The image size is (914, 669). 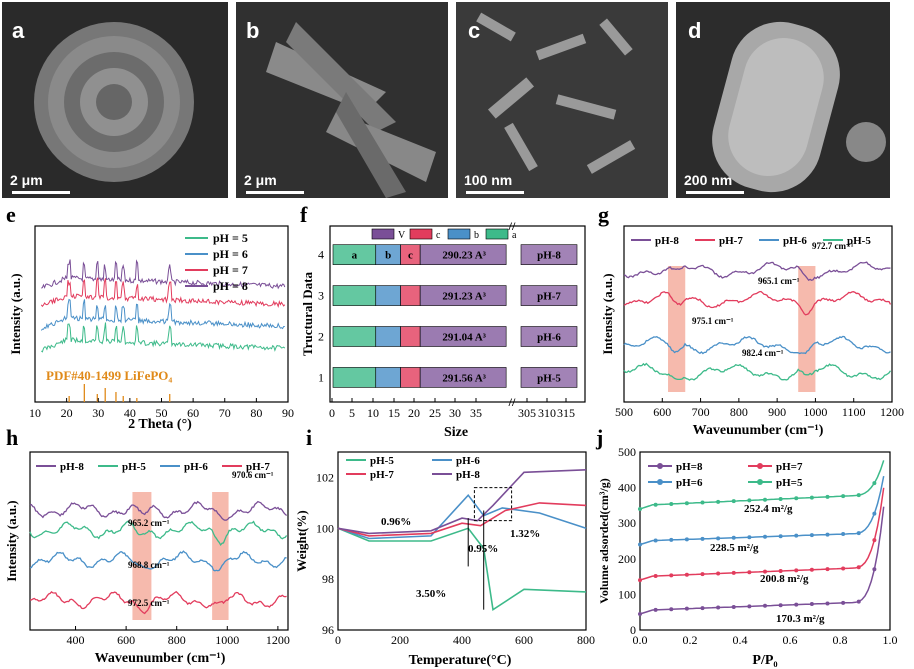 What do you see at coordinates (260, 180) in the screenshot?
I see `scale-bar-b: 2 μm` at bounding box center [260, 180].